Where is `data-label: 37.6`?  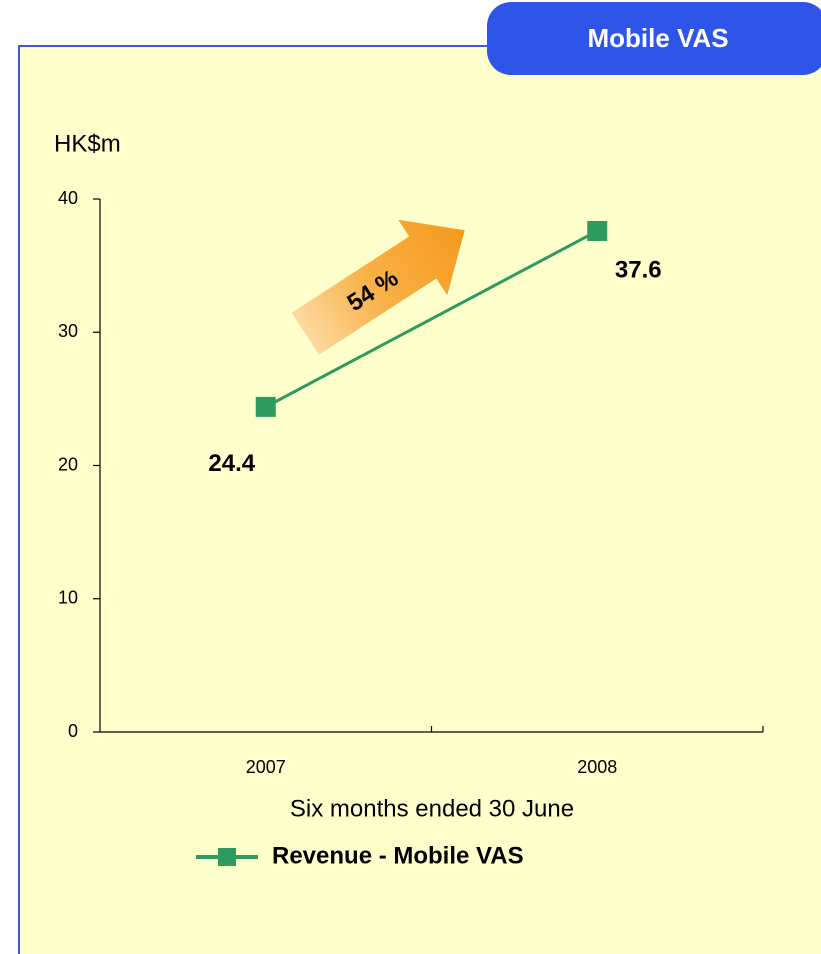
data-label: 37.6 is located at coordinates (638, 269).